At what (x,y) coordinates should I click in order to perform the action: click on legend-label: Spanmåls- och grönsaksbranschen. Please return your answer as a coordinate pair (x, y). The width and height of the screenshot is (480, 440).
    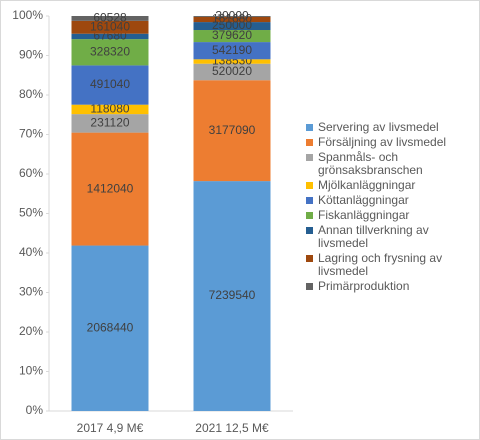
    Looking at the image, I should click on (370, 163).